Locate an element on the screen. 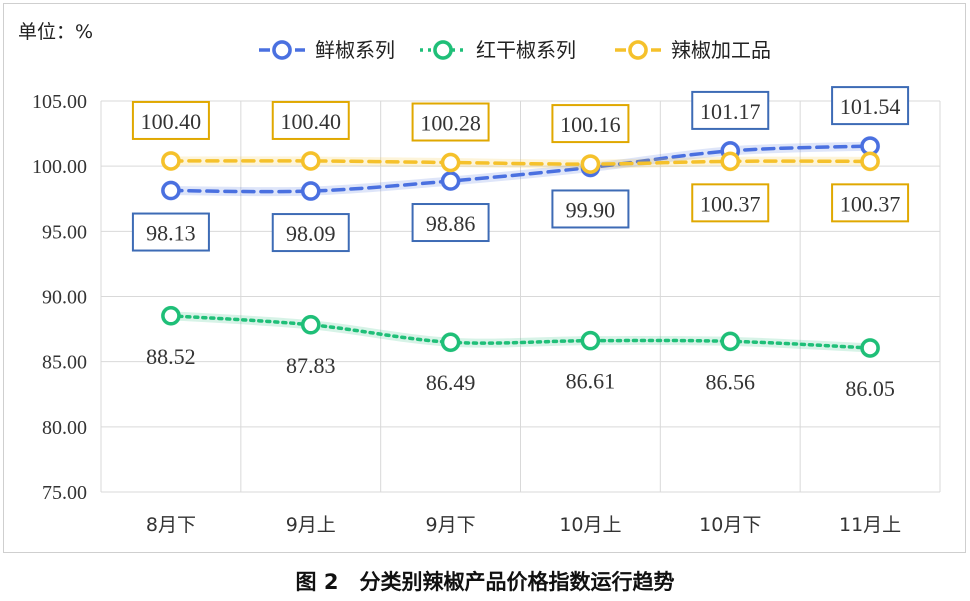 The width and height of the screenshot is (970, 601). y-tick-label: 75.00 is located at coordinates (64, 493).